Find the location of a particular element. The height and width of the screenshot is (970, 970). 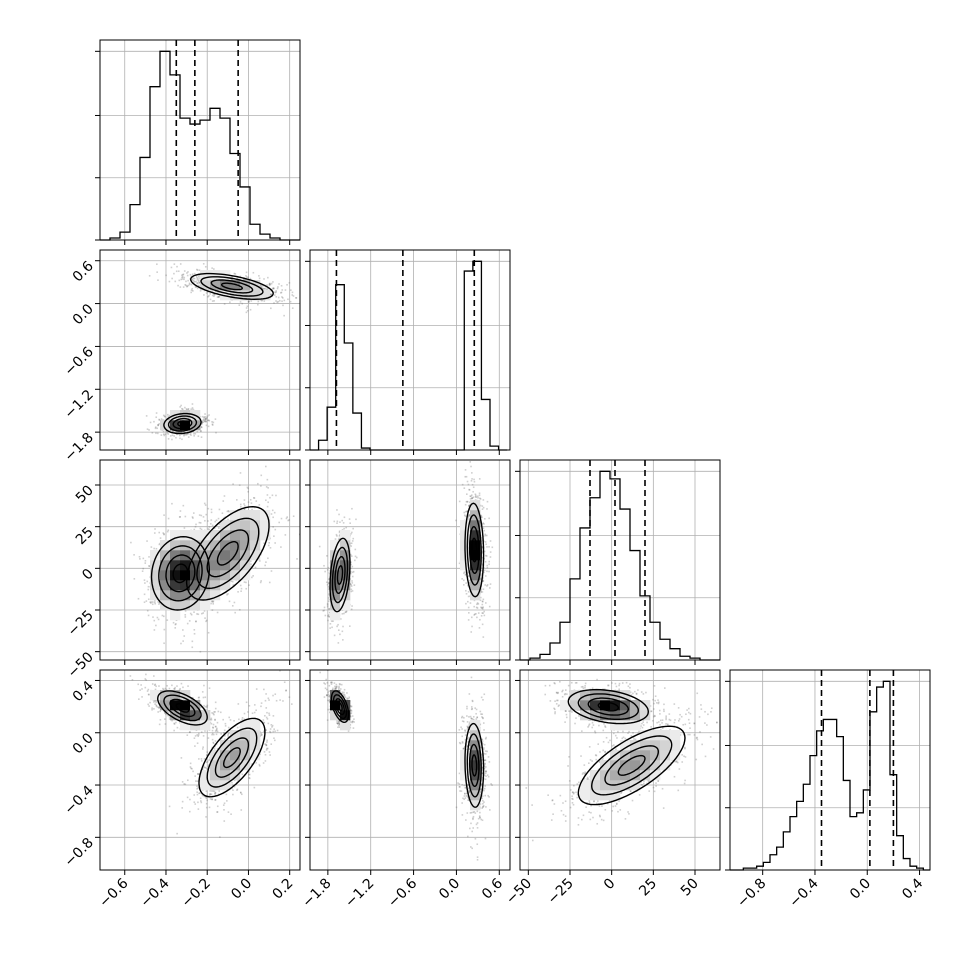

contour-lines is located at coordinates (210, 558).